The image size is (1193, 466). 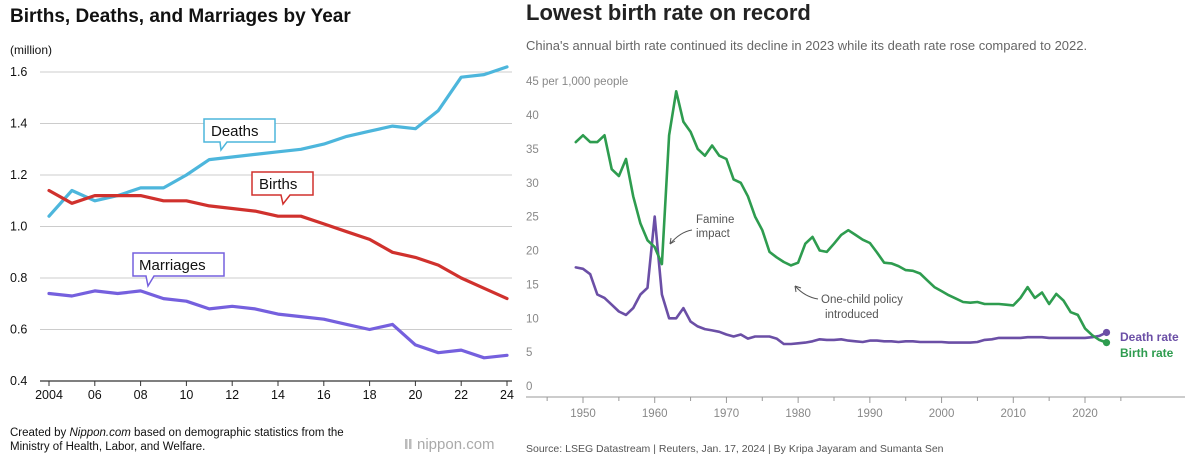 What do you see at coordinates (18, 278) in the screenshot?
I see `left-y-tick-label: 0.8` at bounding box center [18, 278].